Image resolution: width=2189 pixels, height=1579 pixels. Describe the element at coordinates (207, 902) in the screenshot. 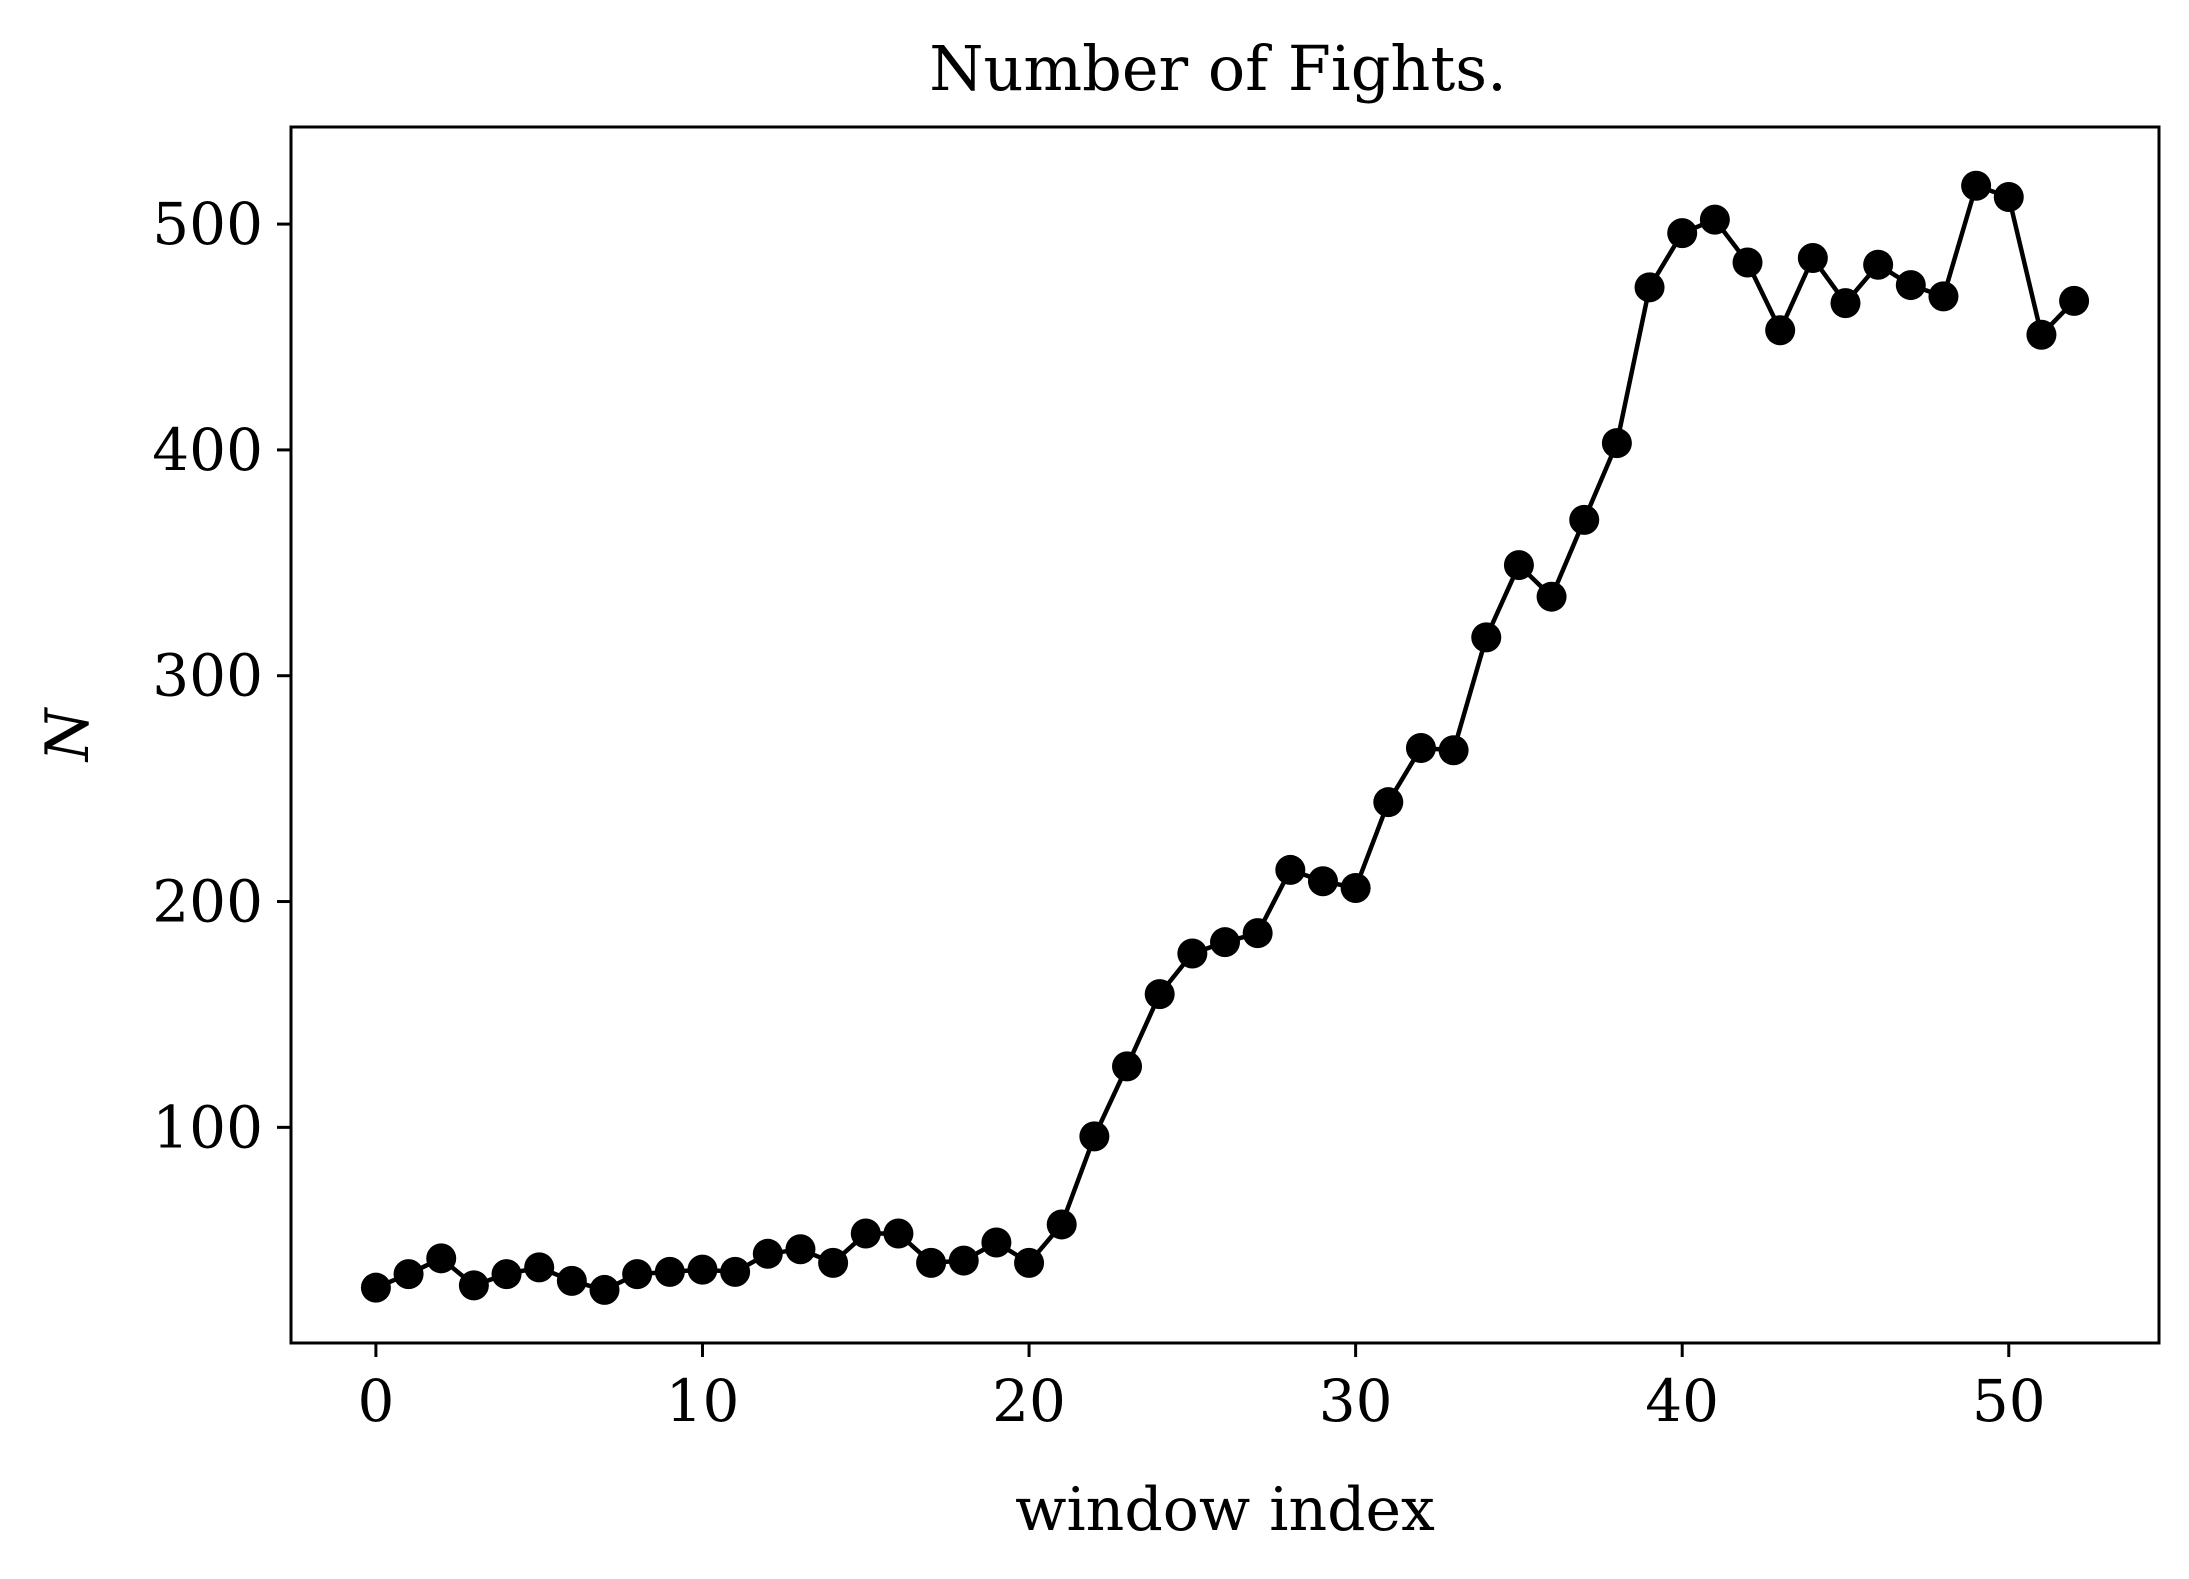

I see `y-tick-label: 200` at that location.